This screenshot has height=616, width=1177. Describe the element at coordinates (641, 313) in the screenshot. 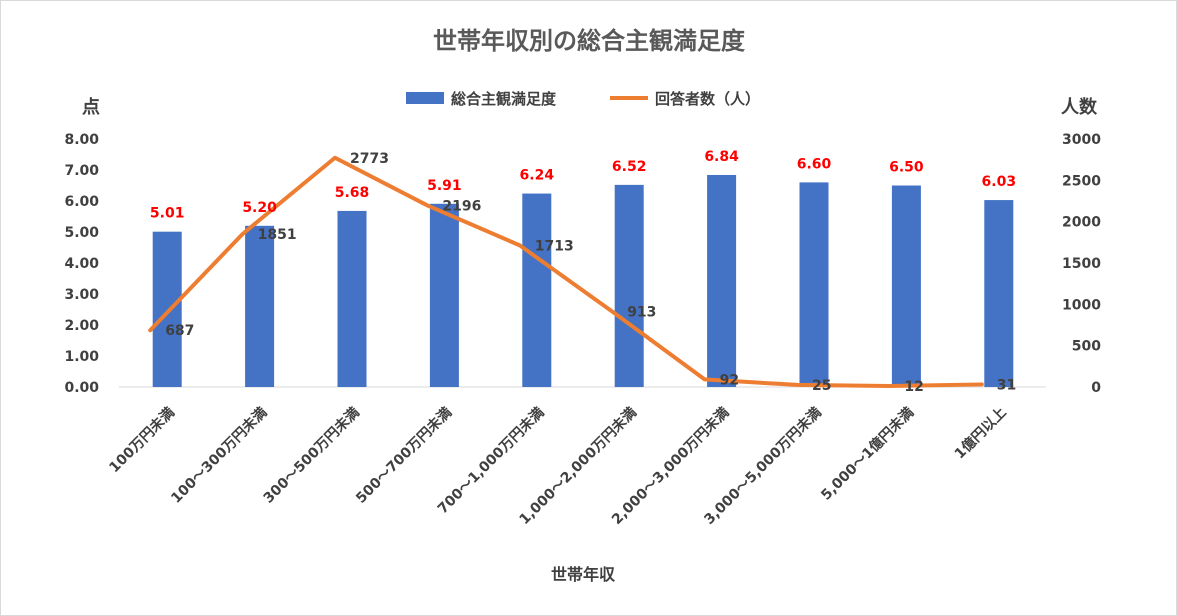

I see `line-data-label: 913` at that location.